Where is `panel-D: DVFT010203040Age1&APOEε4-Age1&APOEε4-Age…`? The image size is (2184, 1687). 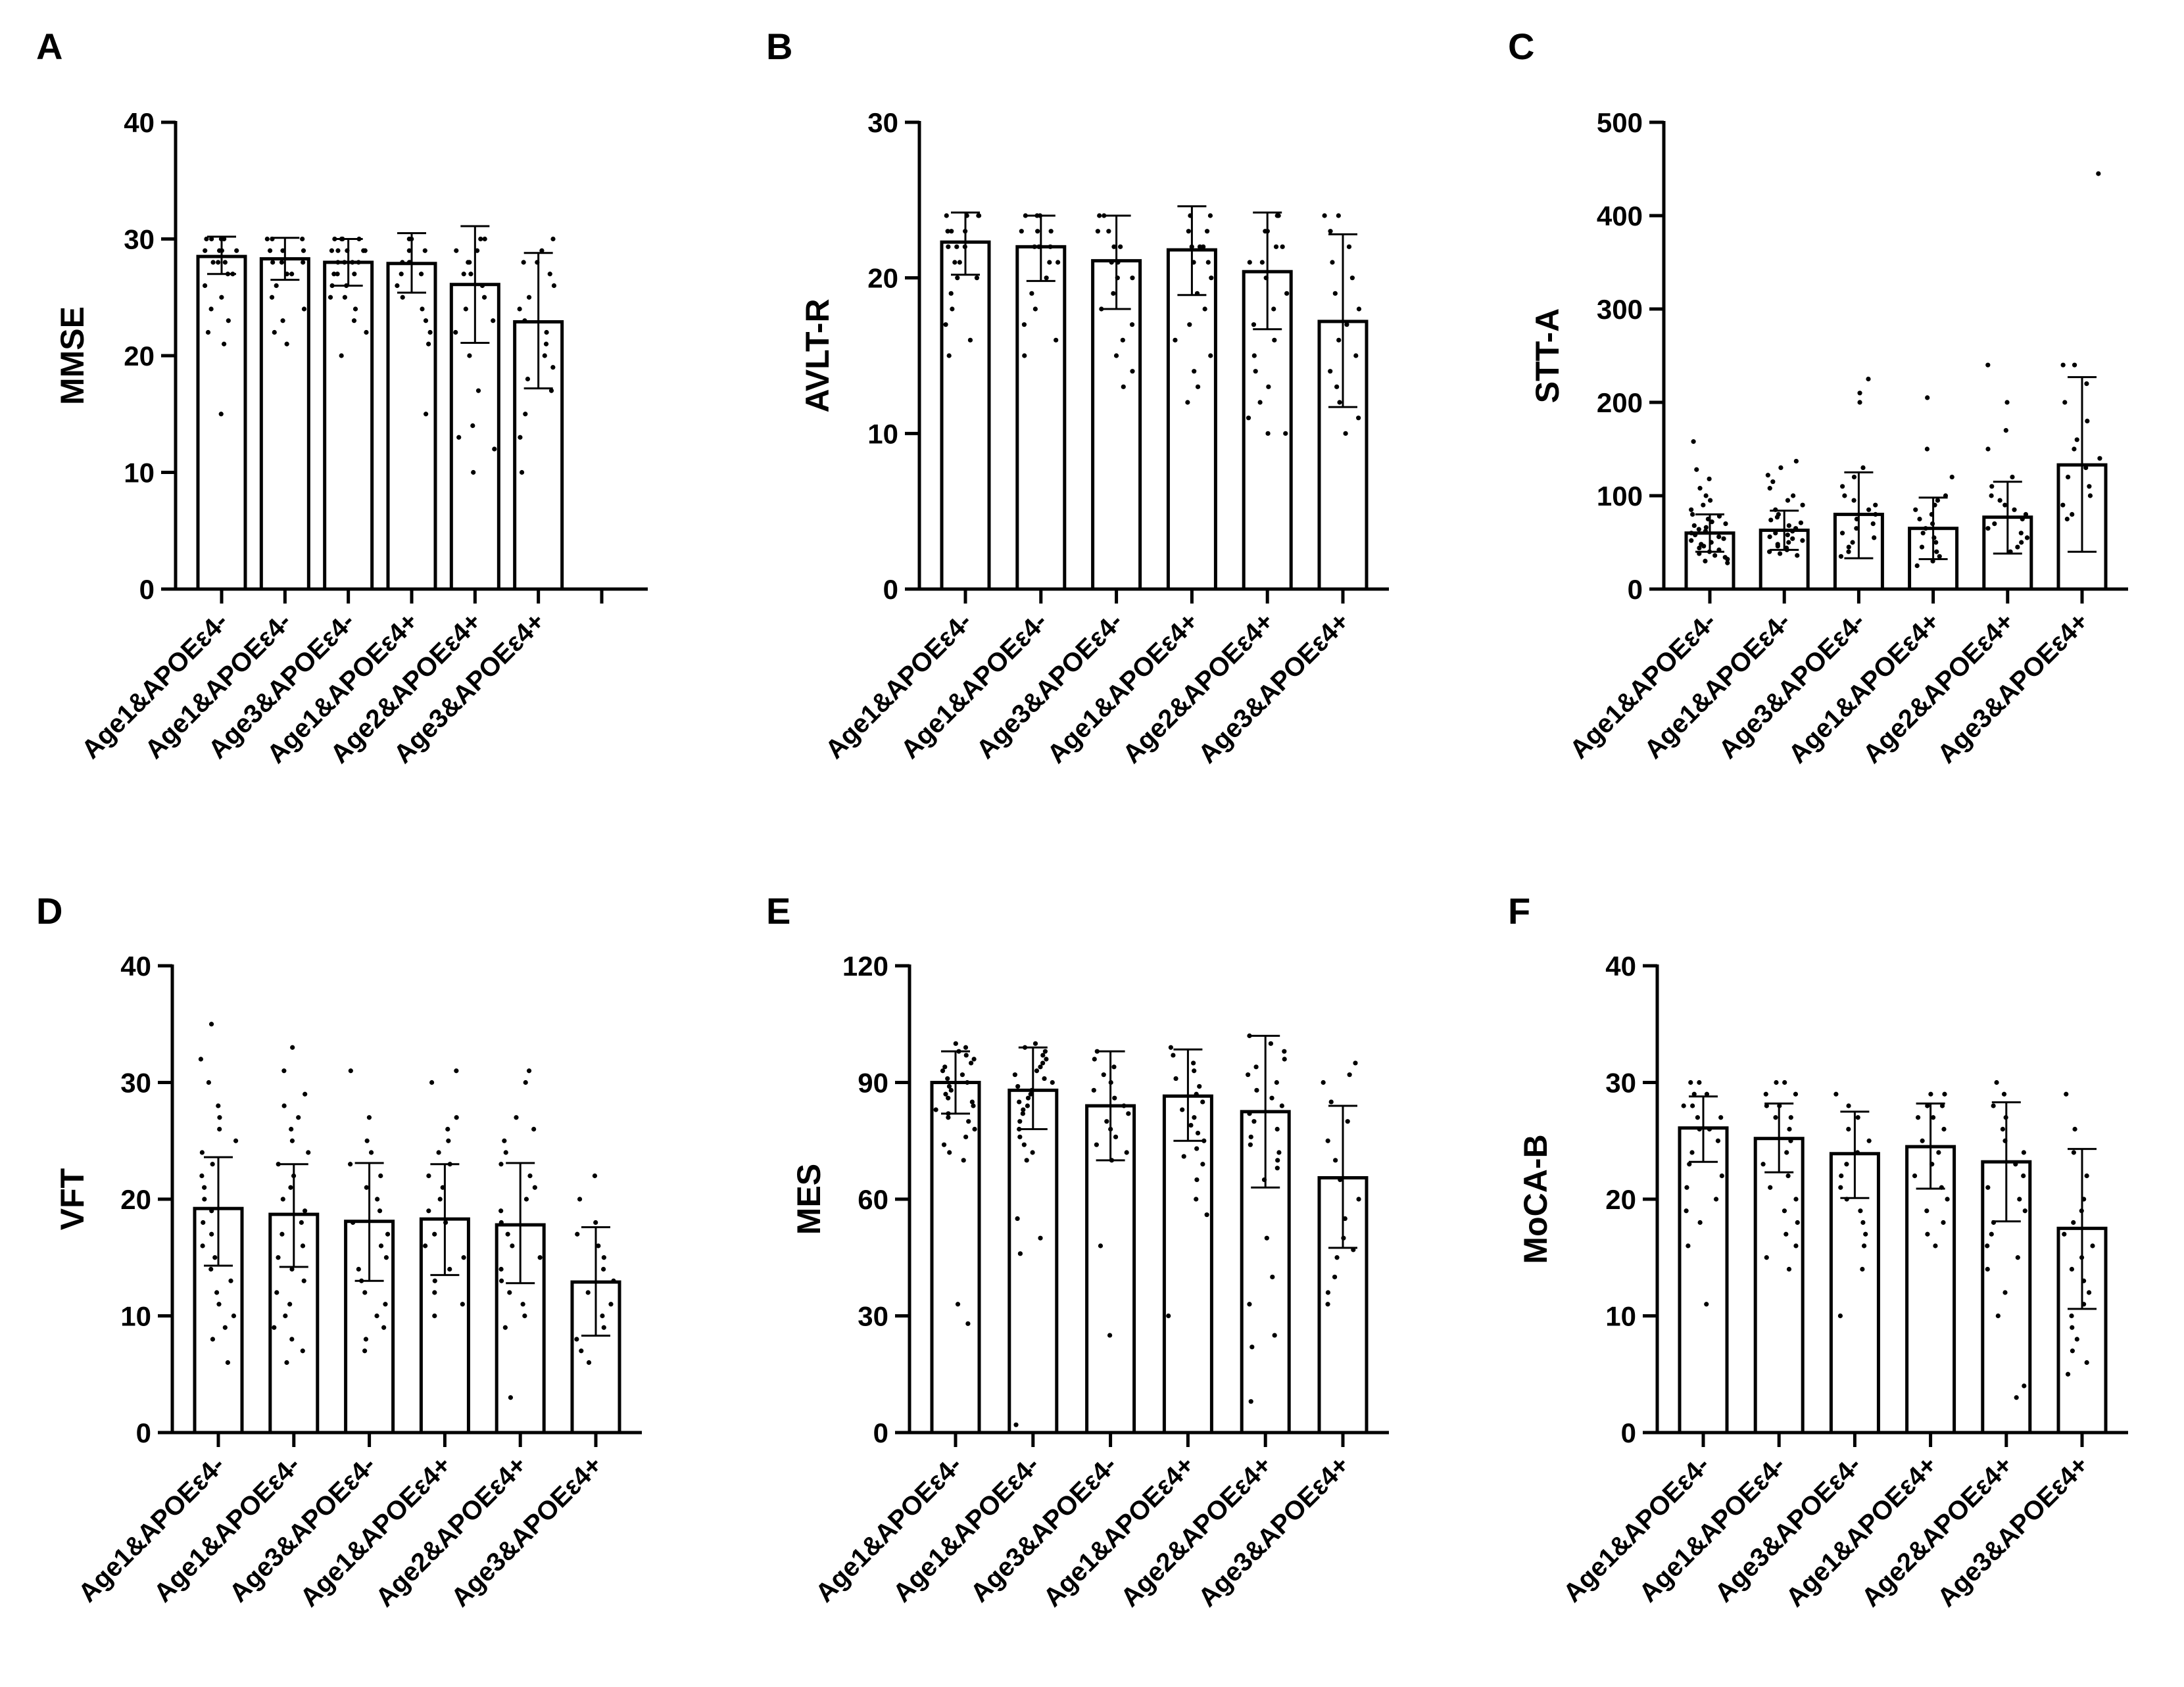
panel-D: DVFT010203040Age1&APOEε4-Age1&APOEε4-Age… is located at coordinates (339, 1251).